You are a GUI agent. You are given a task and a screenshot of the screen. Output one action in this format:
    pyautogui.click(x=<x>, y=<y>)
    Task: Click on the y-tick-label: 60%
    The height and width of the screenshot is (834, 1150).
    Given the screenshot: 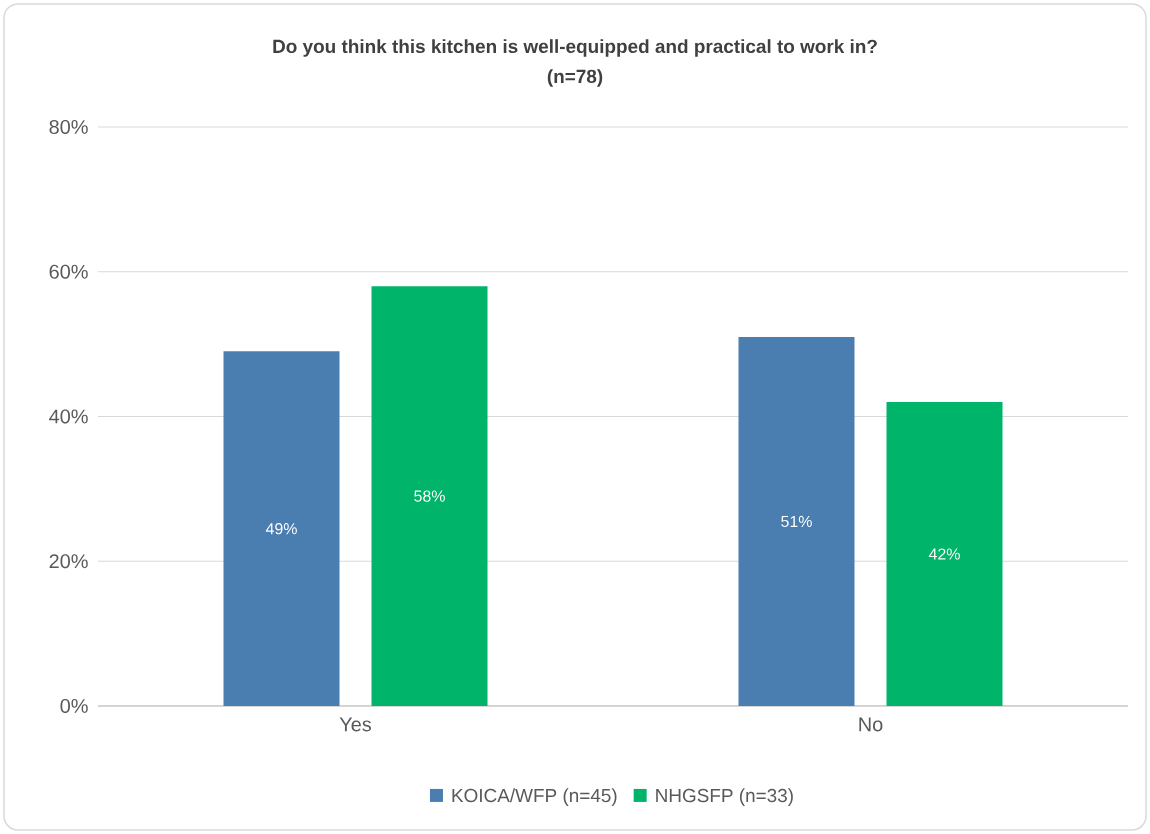 What is the action you would take?
    pyautogui.click(x=68, y=271)
    